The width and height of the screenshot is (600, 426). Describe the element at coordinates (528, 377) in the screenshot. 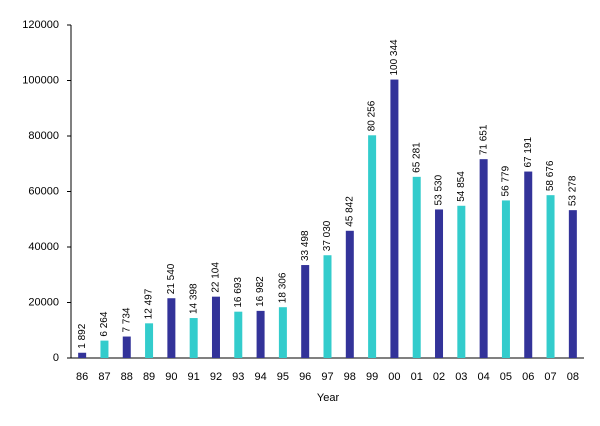

I see `x-tick-label: 06` at that location.